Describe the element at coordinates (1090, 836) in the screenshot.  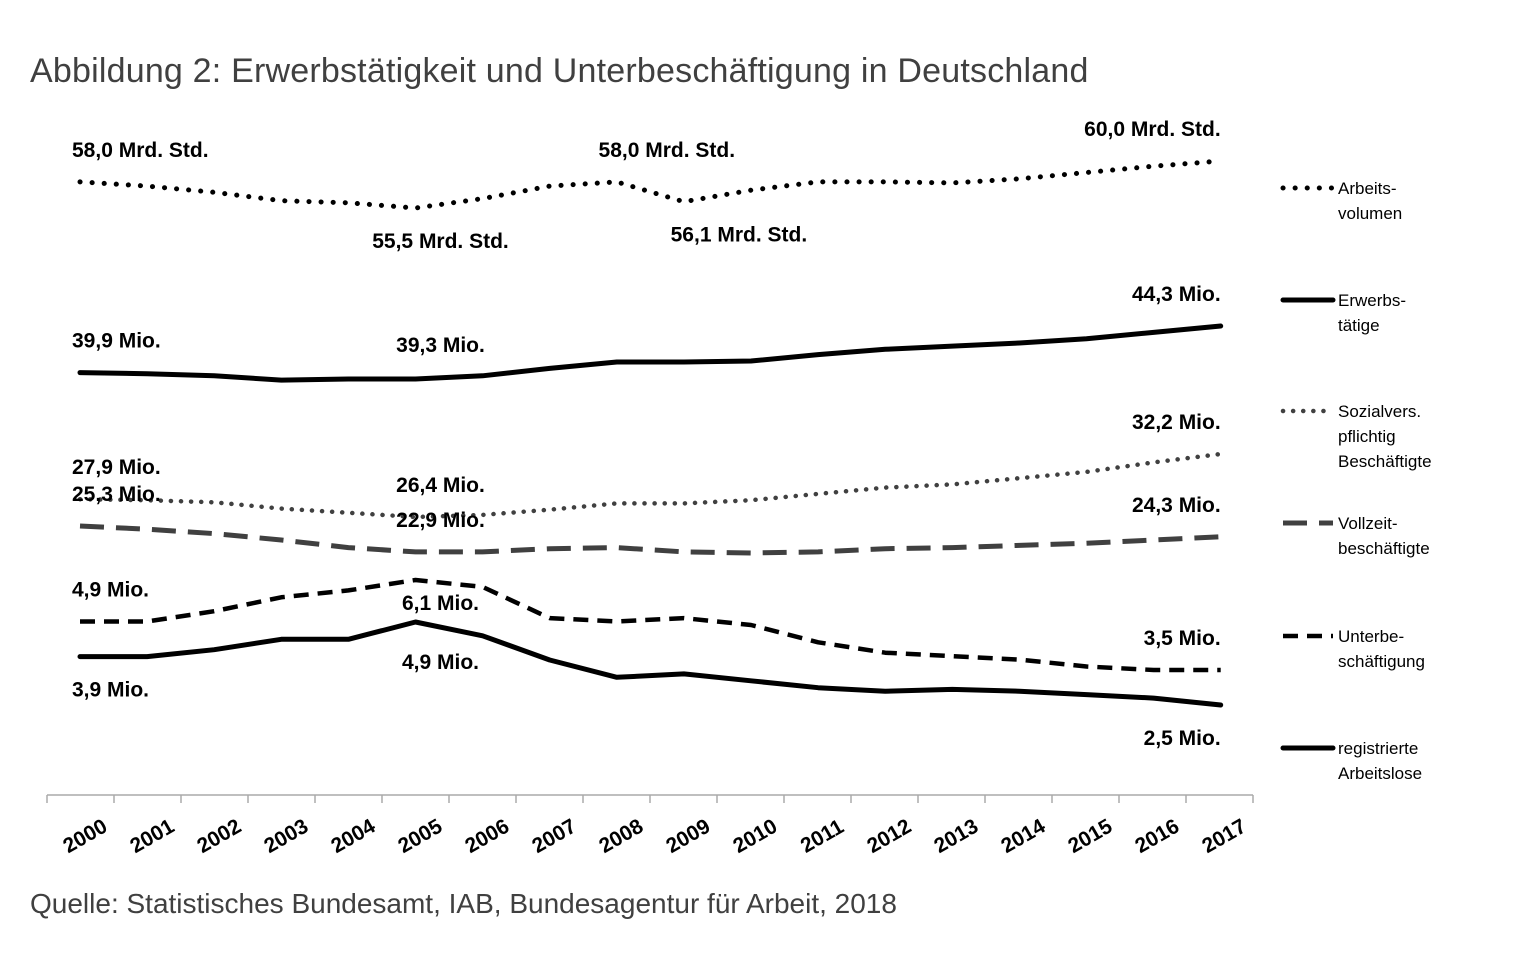
I see `x-tick-label-2015: 2015` at that location.